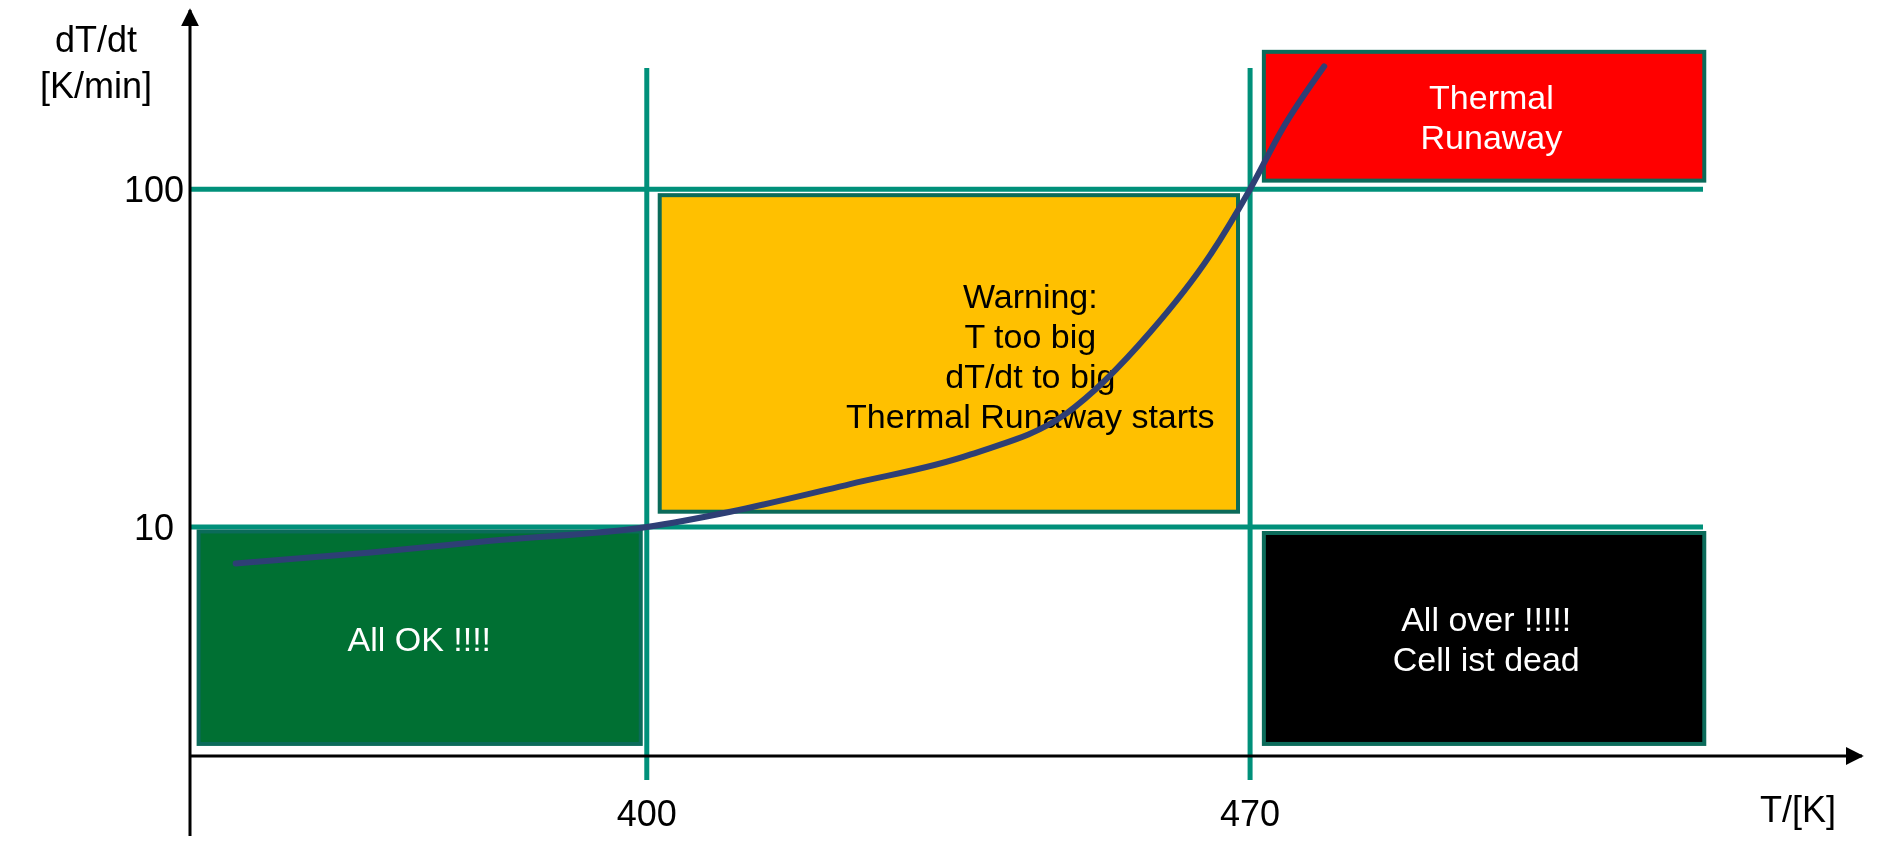 Image resolution: width=1881 pixels, height=844 pixels. Describe the element at coordinates (96, 62) in the screenshot. I see `y-axis-title: dT/dt [K/min]` at that location.